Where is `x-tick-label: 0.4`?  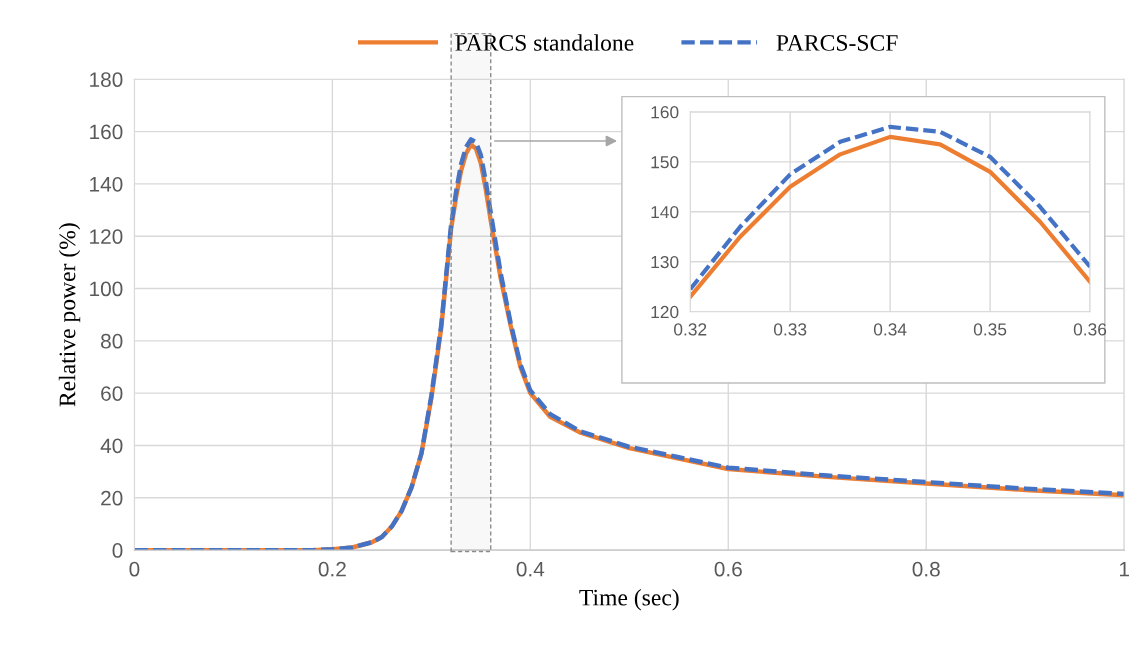
x-tick-label: 0.4 is located at coordinates (530, 569).